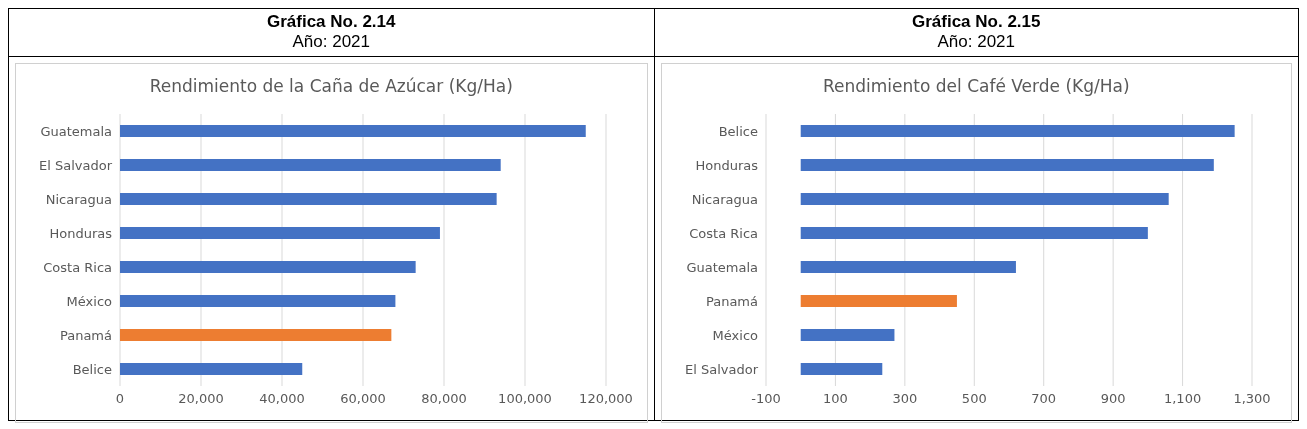  What do you see at coordinates (1251, 399) in the screenshot?
I see `x-tick-label: 1,300` at bounding box center [1251, 399].